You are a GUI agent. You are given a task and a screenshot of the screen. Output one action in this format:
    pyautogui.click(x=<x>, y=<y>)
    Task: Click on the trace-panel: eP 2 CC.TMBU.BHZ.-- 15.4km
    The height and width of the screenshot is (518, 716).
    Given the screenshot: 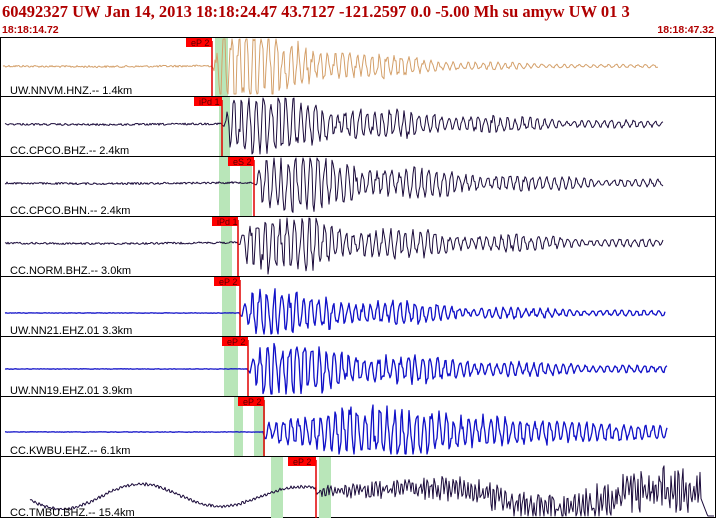 What is the action you would take?
    pyautogui.click(x=362, y=487)
    